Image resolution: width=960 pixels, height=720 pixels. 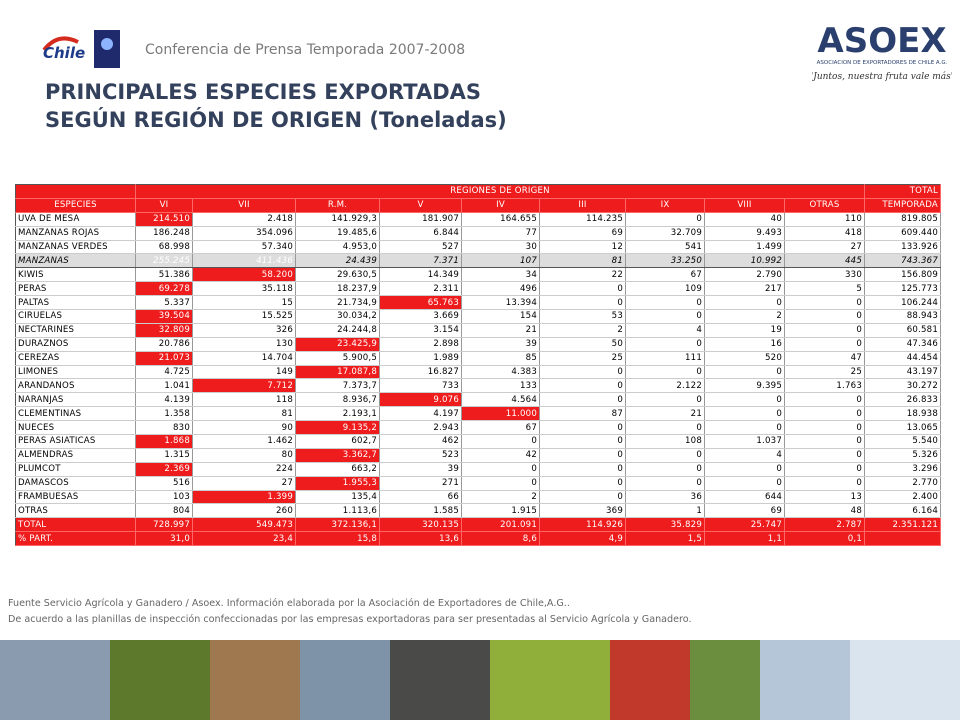 What do you see at coordinates (902, 233) in the screenshot?
I see `cell: 609.440` at bounding box center [902, 233].